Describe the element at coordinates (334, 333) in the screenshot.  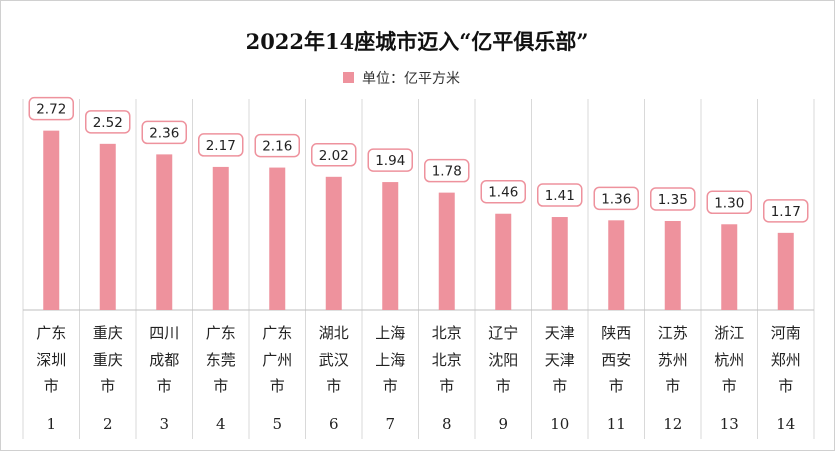
I see `category-province-label: 湖北` at that location.